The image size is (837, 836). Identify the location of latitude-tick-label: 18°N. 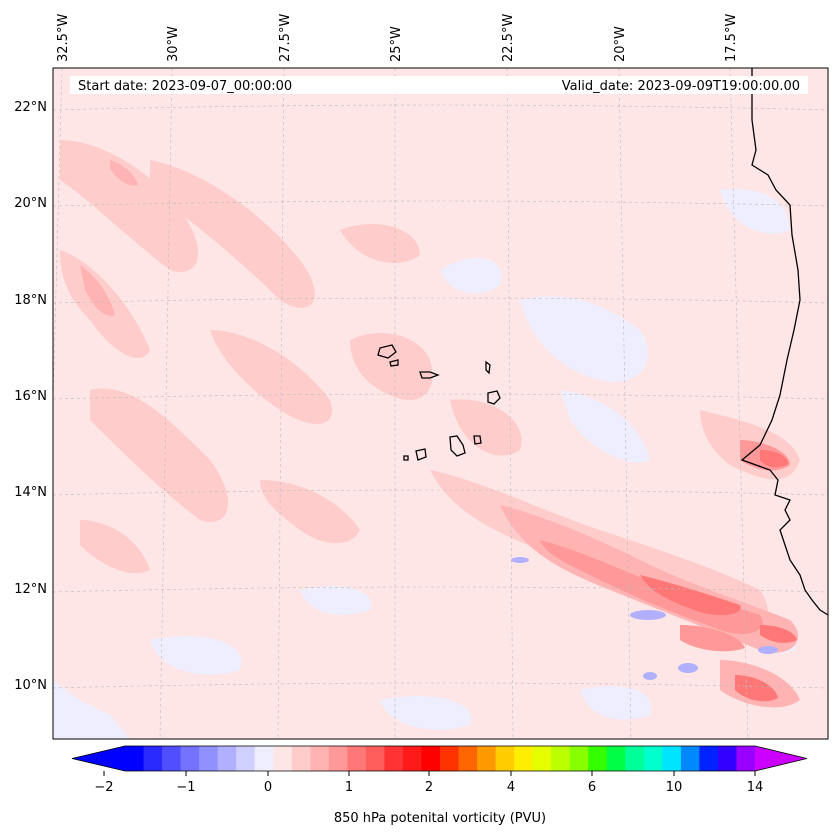
(30, 300).